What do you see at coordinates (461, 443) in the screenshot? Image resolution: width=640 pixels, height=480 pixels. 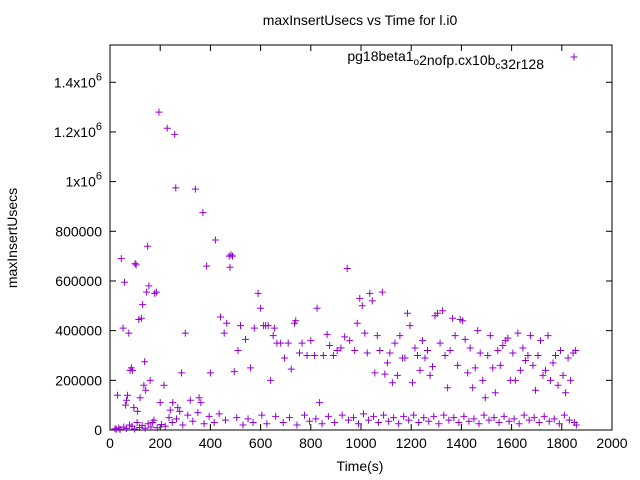 I see `x-tick-label: 1400` at bounding box center [461, 443].